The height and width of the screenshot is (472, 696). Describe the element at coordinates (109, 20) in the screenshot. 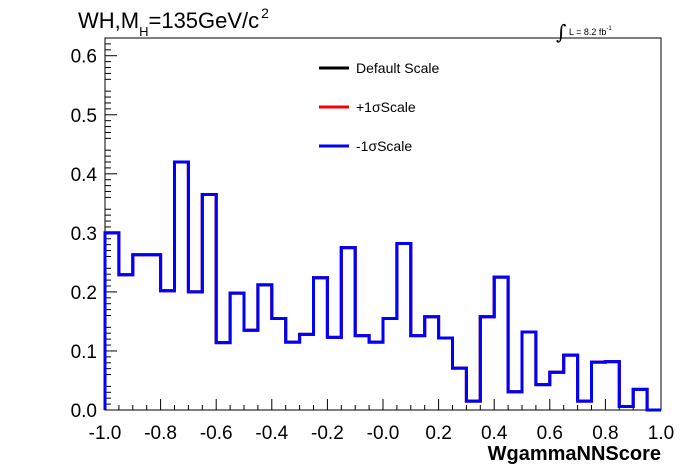

I see `title-prefix: WH,M` at that location.